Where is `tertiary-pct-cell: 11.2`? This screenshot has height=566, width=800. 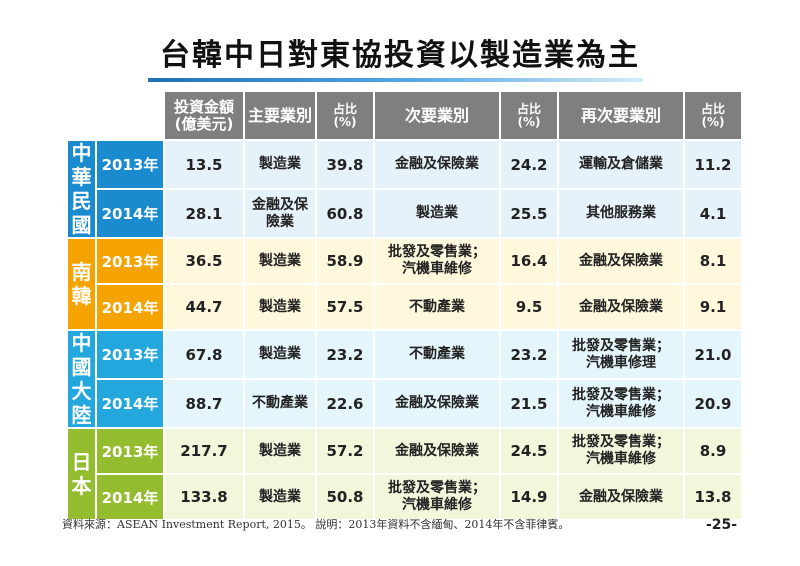 tertiary-pct-cell: 11.2 is located at coordinates (713, 164).